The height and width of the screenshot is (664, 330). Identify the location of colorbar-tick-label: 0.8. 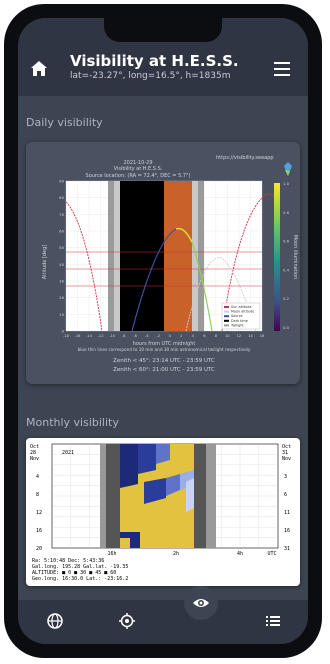
(286, 212).